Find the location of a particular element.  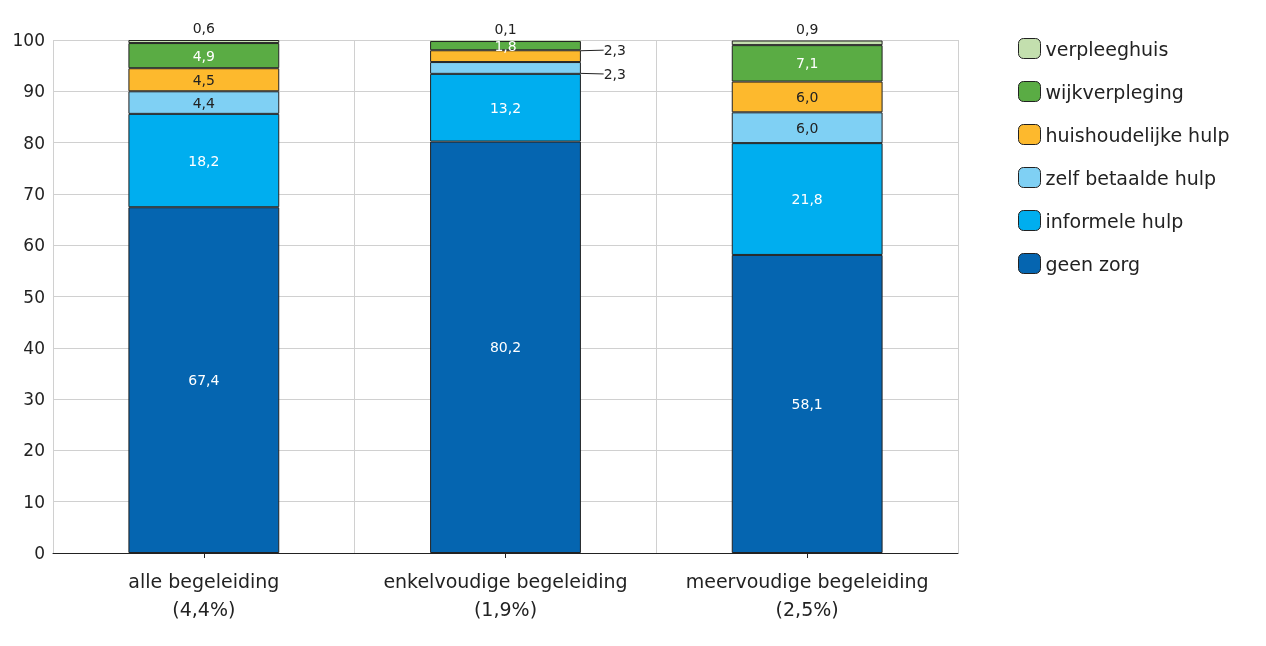

legend-label: wijkverpleging is located at coordinates (1114, 91).